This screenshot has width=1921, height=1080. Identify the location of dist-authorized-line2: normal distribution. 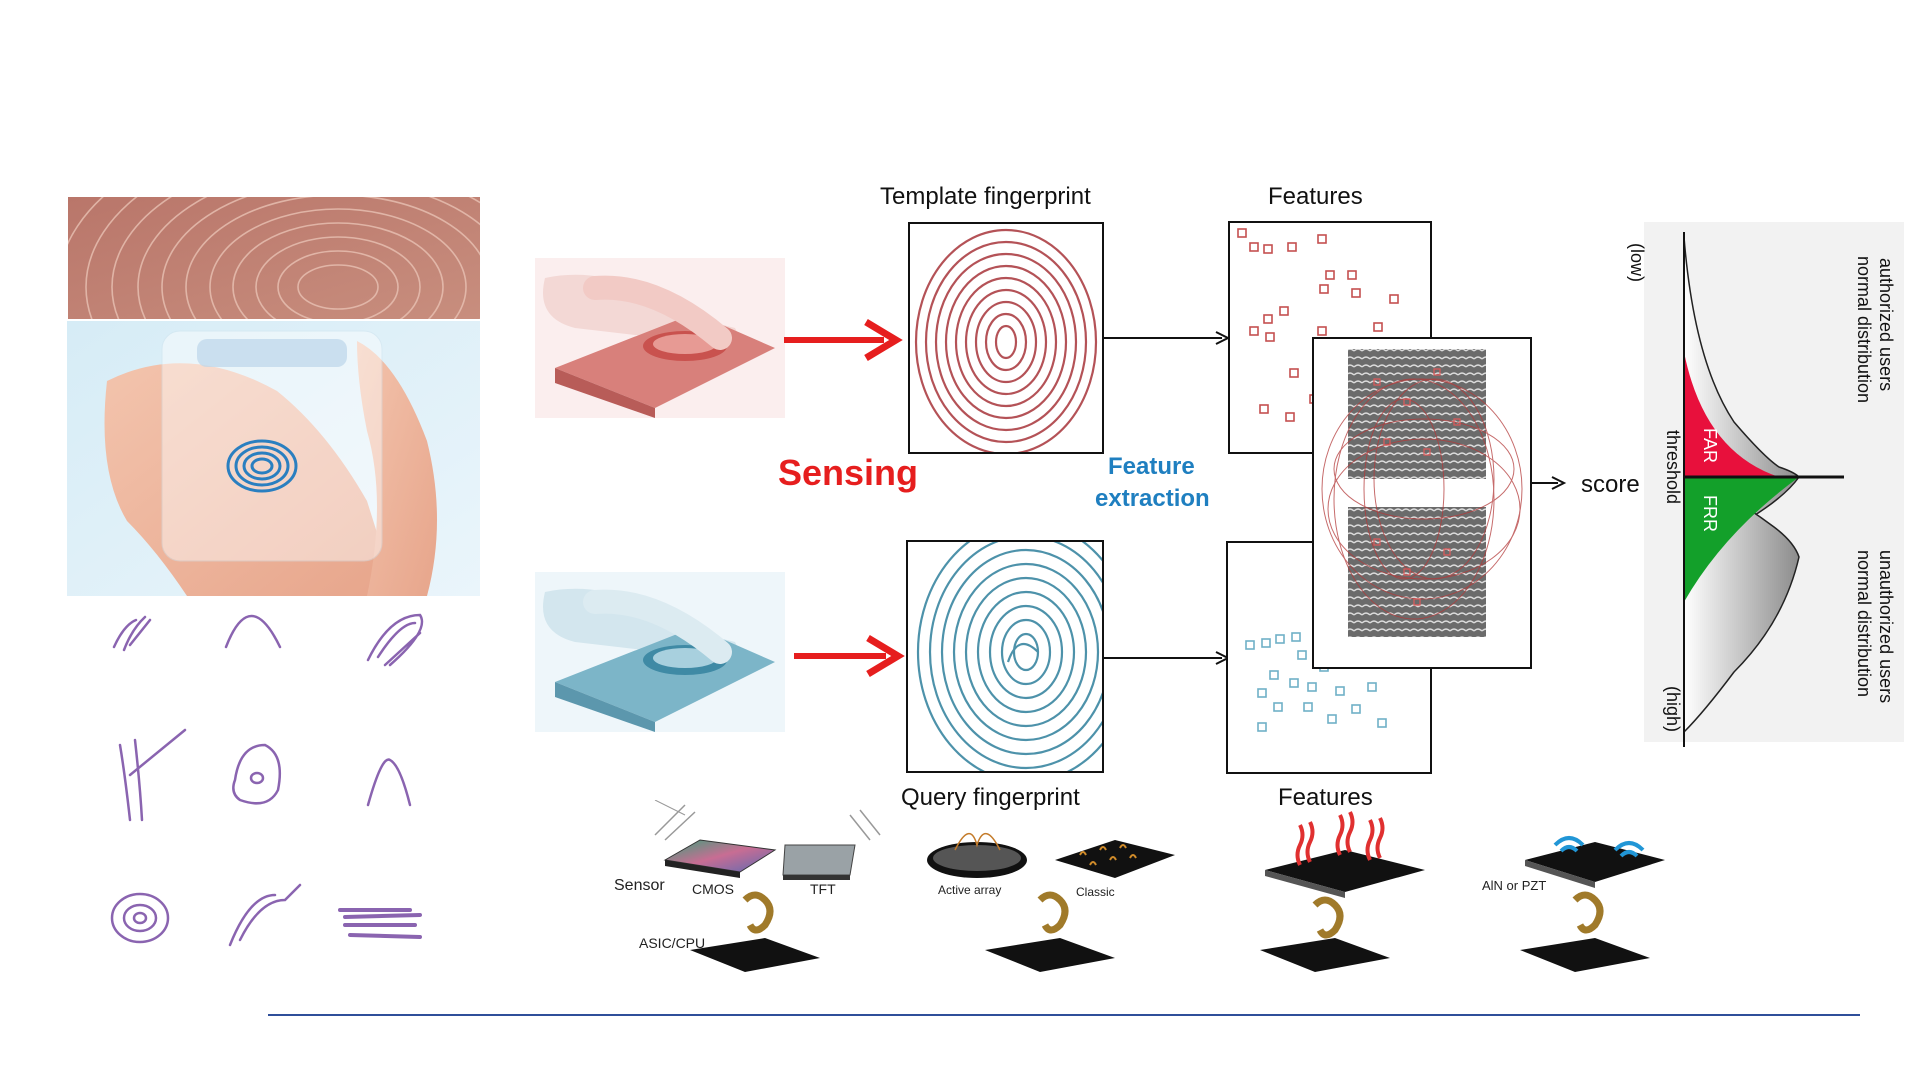
(1864, 330).